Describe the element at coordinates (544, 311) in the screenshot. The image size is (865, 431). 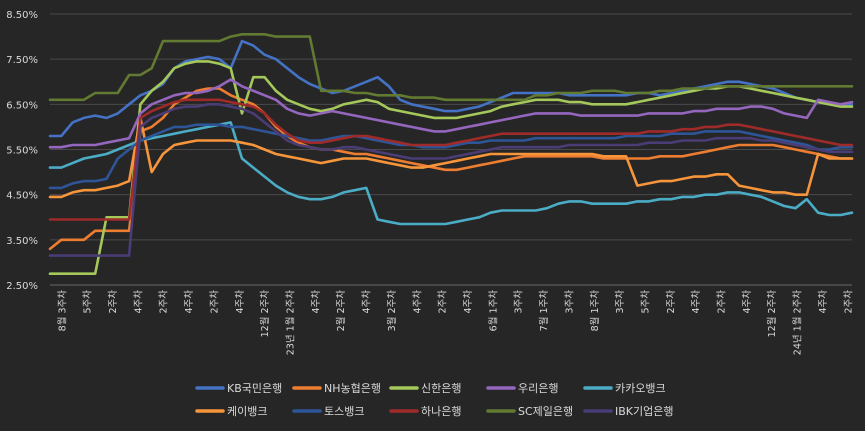
I see `x-tick-label: 7월 1주차` at that location.